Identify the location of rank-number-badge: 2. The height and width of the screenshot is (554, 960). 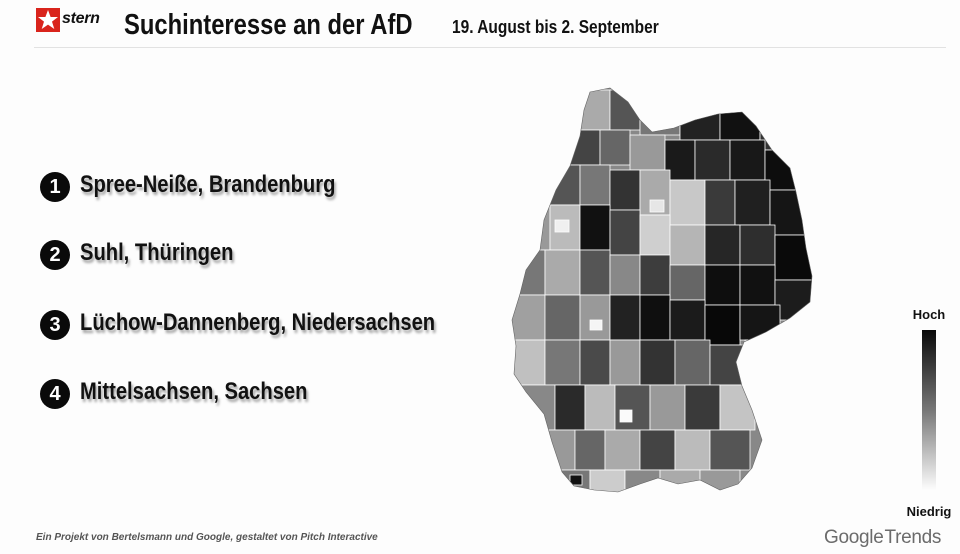
(55, 255).